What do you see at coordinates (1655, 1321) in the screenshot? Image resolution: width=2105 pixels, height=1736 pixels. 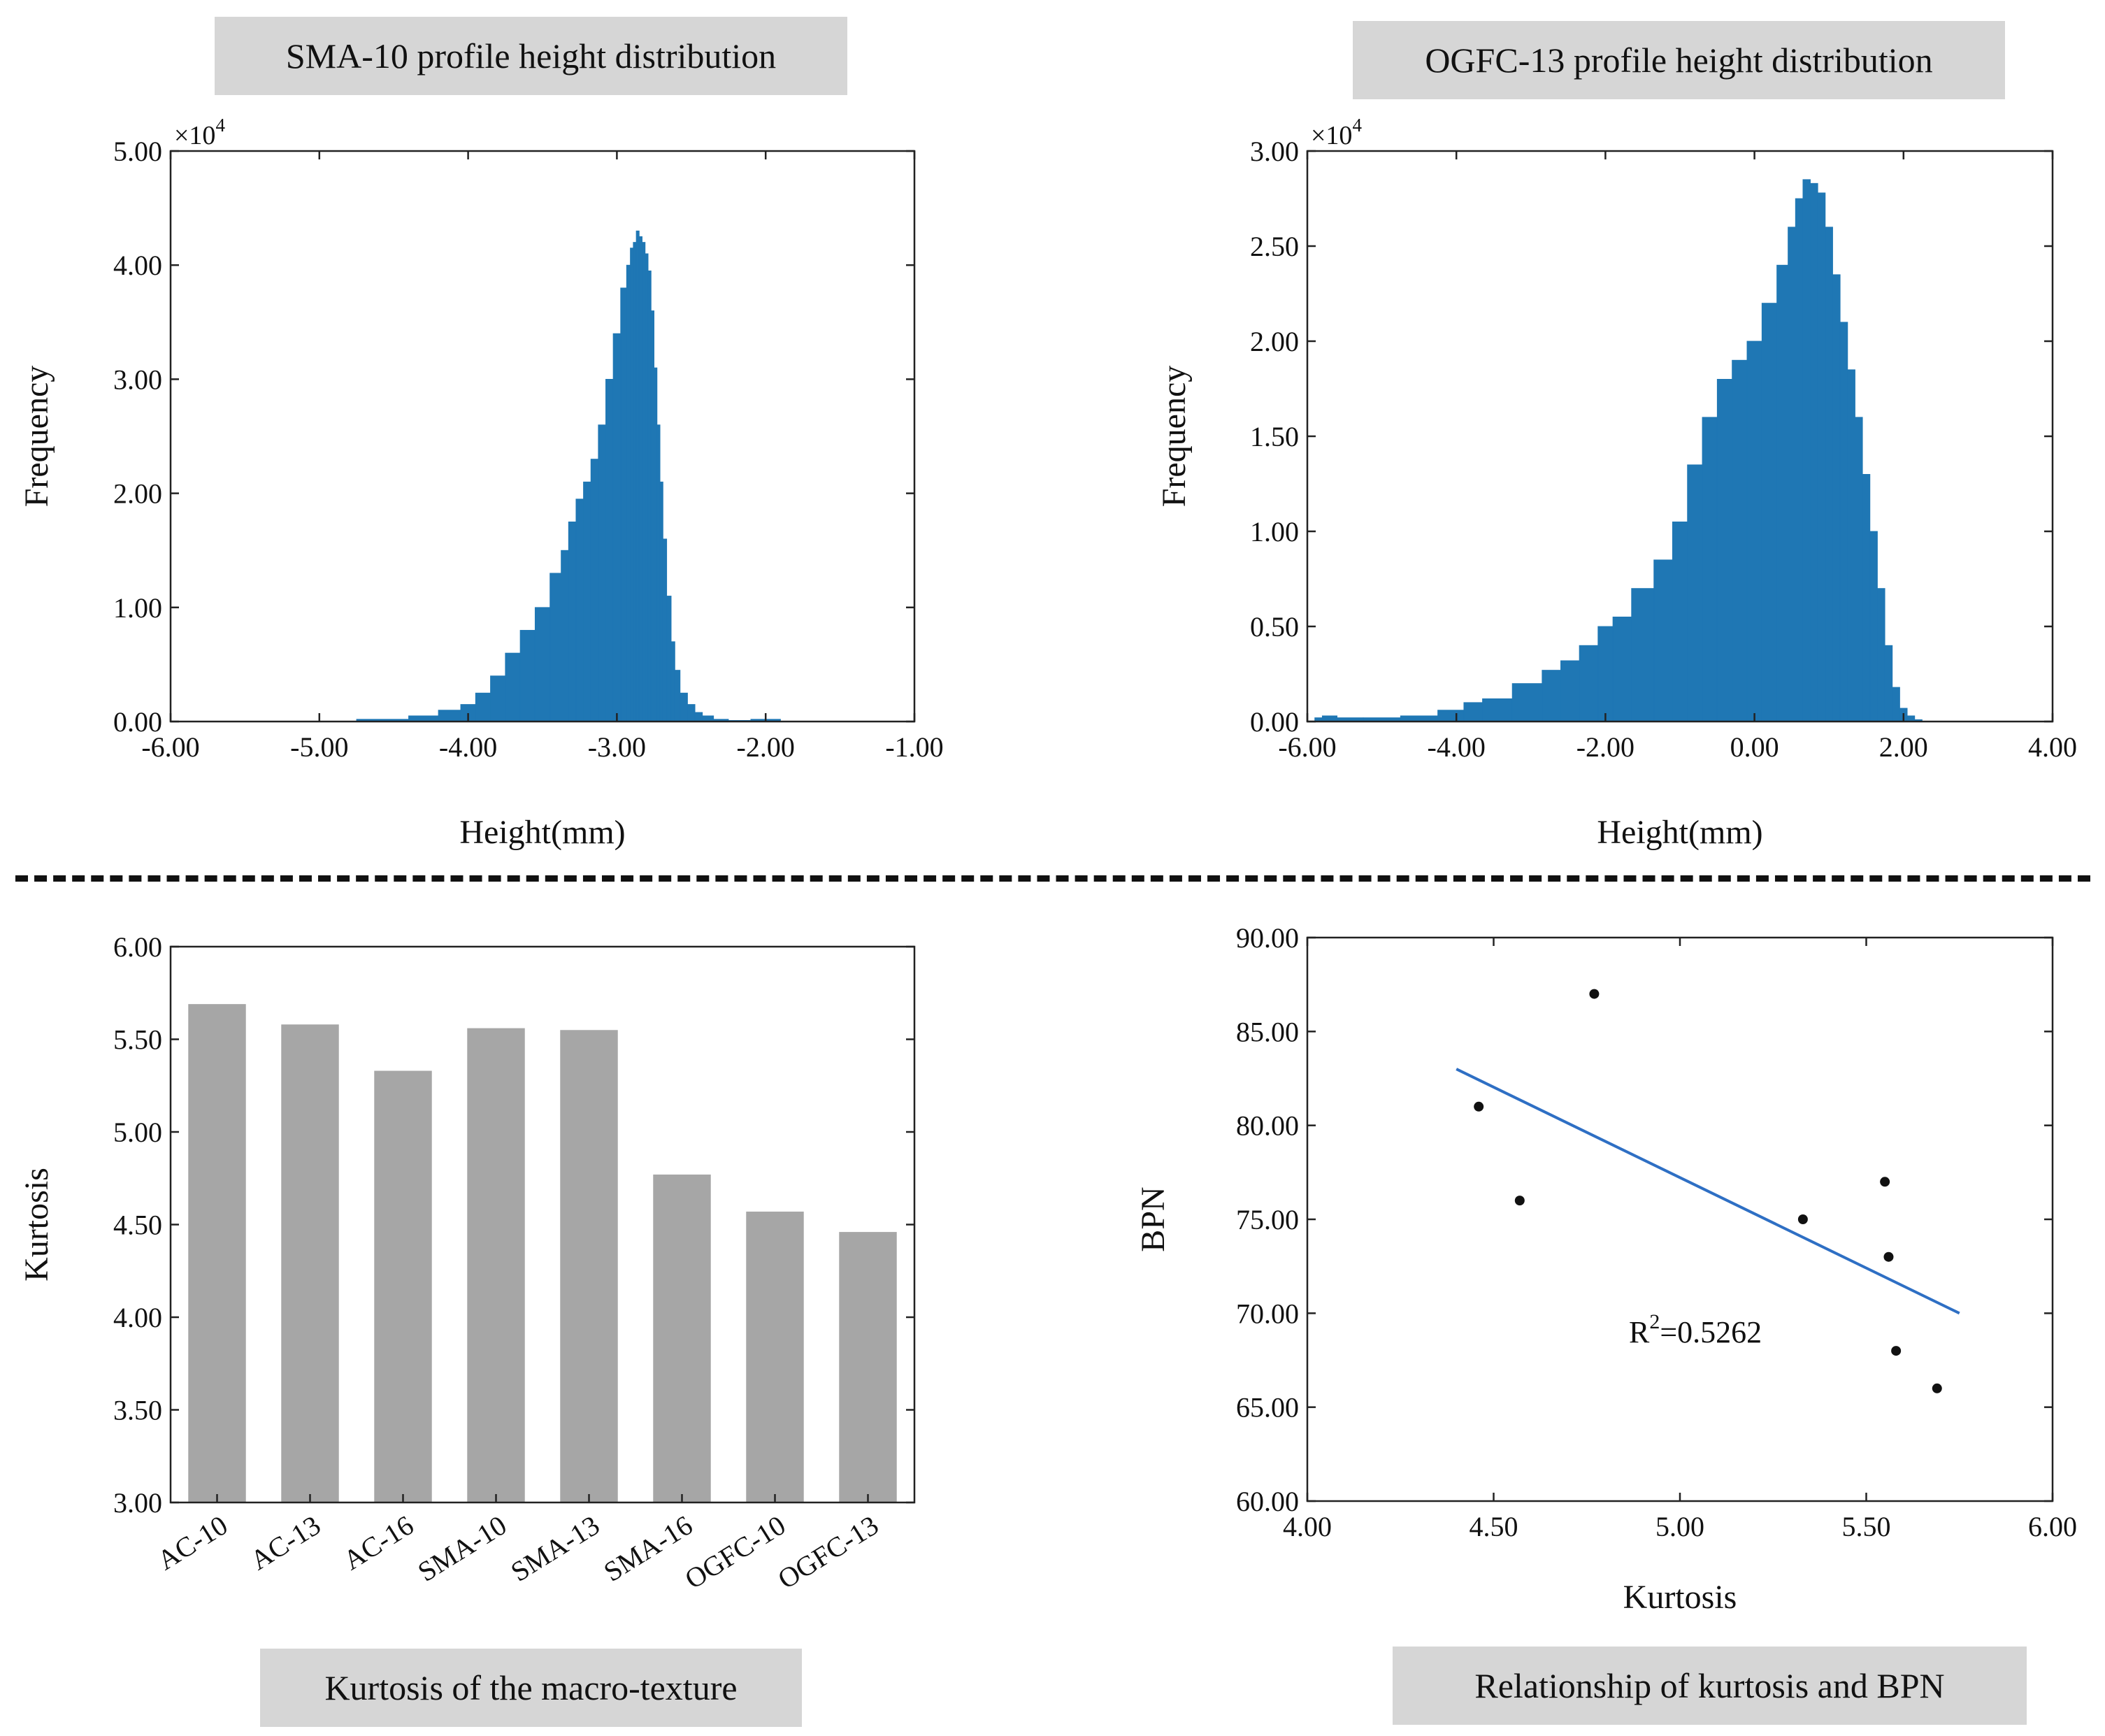 I see `r-squared-exponent: 2` at bounding box center [1655, 1321].